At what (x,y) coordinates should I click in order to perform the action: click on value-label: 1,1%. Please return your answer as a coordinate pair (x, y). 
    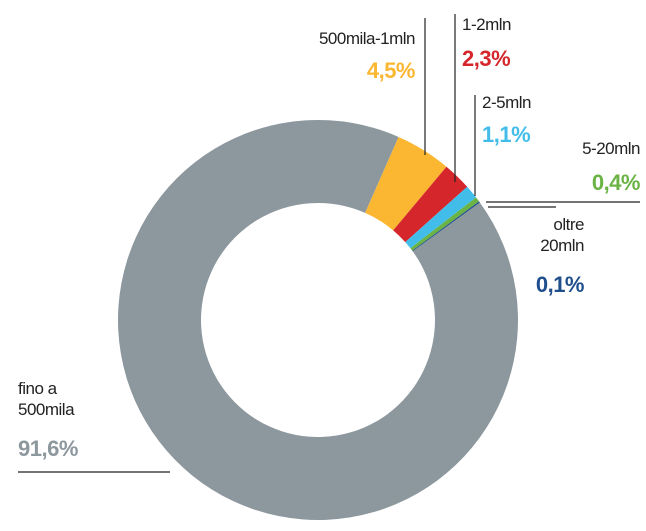
    Looking at the image, I should click on (506, 134).